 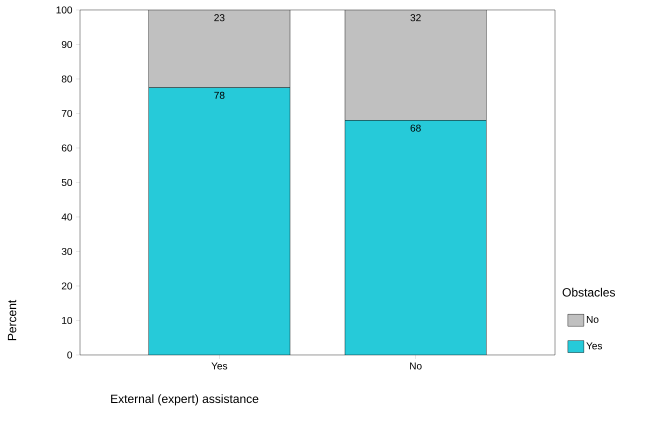 What do you see at coordinates (69, 355) in the screenshot?
I see `y-tick-label: 0` at bounding box center [69, 355].